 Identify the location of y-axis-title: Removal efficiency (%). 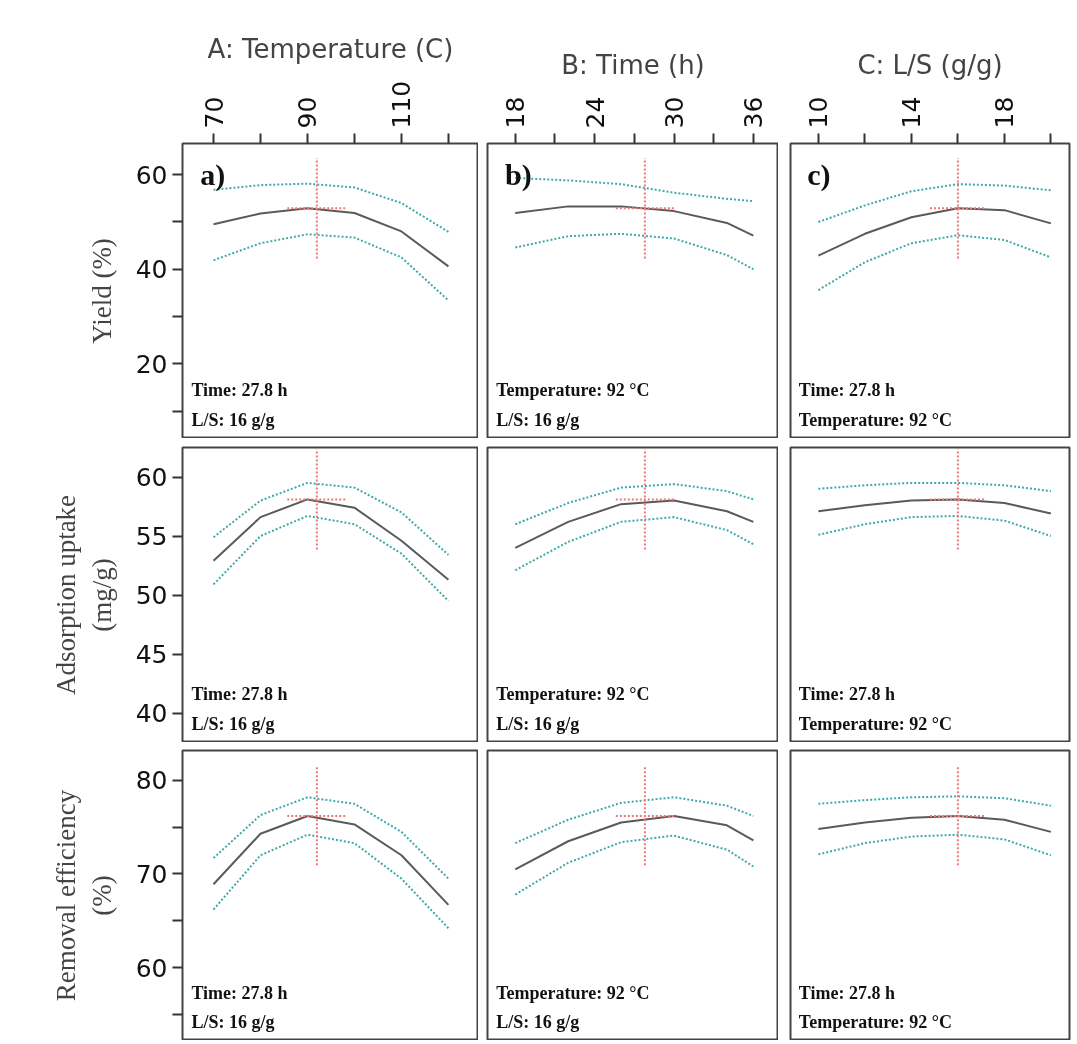
(83, 895).